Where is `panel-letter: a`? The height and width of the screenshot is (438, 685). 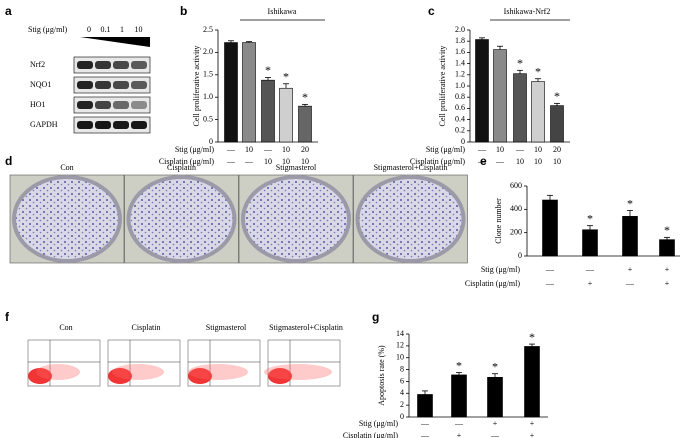 panel-letter: a is located at coordinates (8, 11).